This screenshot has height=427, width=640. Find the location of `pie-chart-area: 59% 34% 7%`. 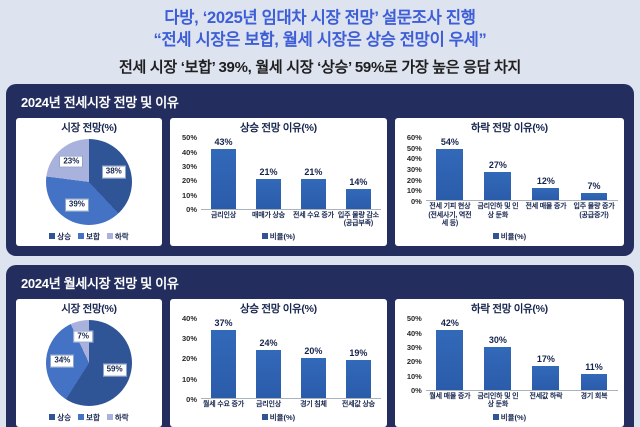

pie-chart-area: 59% 34% 7% is located at coordinates (89, 363).